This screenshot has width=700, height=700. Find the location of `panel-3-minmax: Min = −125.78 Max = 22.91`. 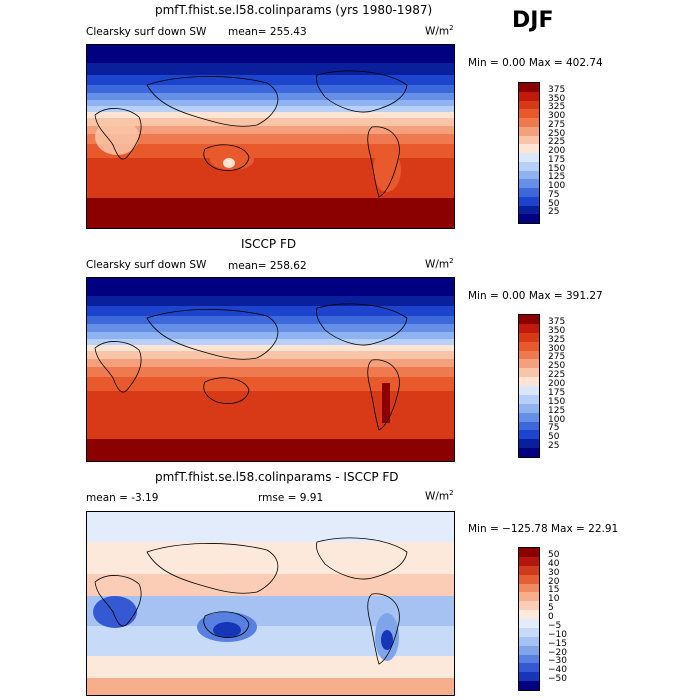

panel-3-minmax: Min = −125.78 Max = 22.91 is located at coordinates (543, 529).